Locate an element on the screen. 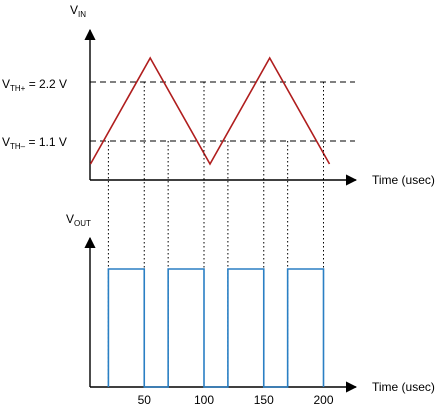 This screenshot has height=409, width=442. vin-x-axis-label: Time (usec) is located at coordinates (403, 180).